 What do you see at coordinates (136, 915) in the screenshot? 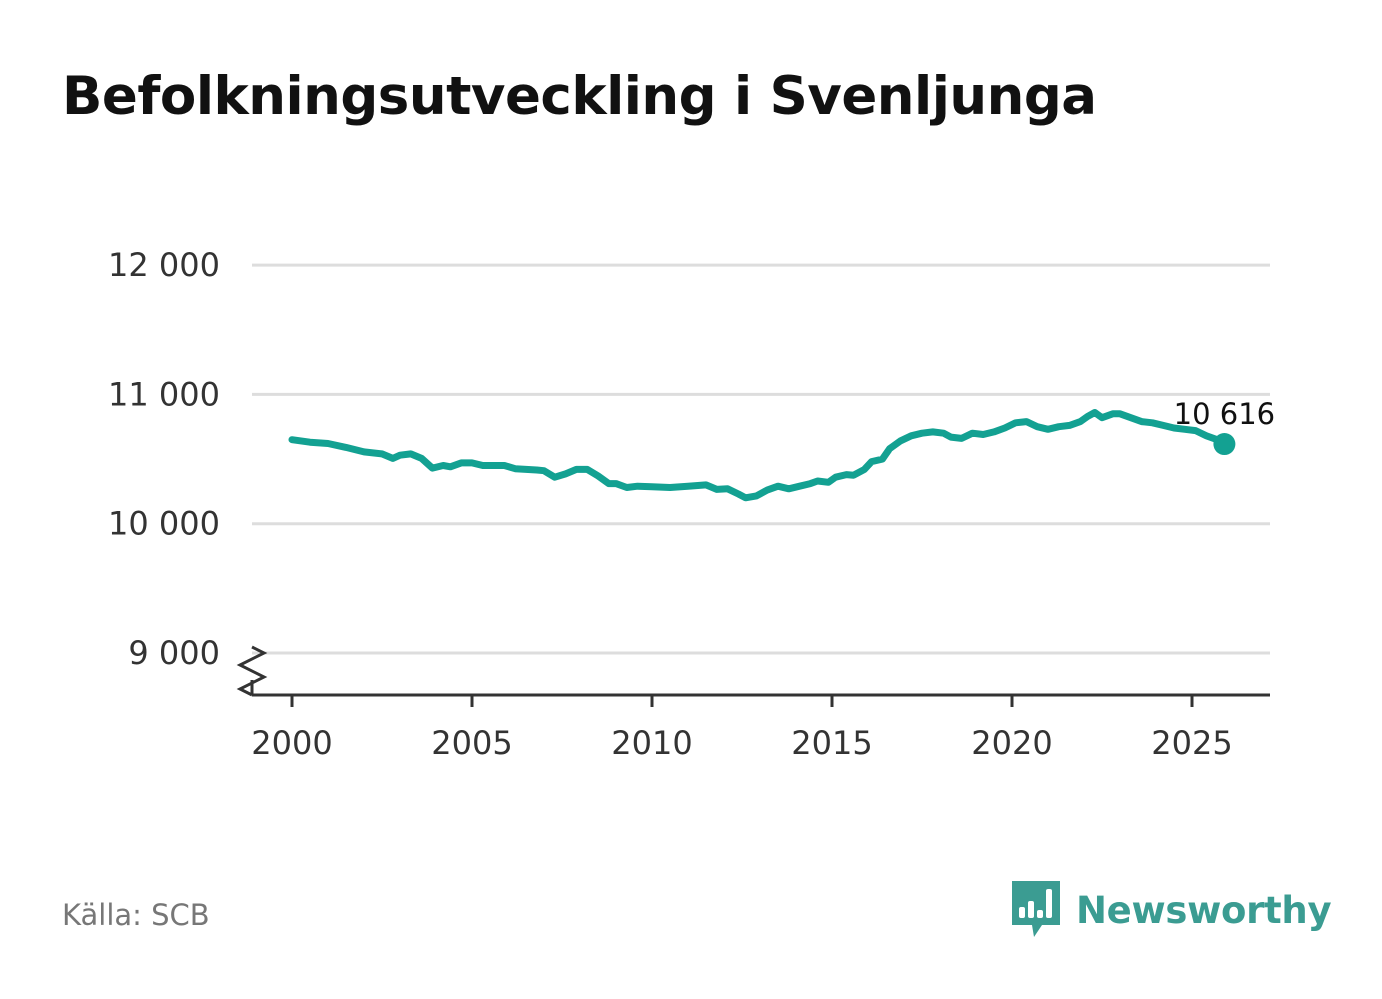
I see `source-note: Källa: SCB` at bounding box center [136, 915].